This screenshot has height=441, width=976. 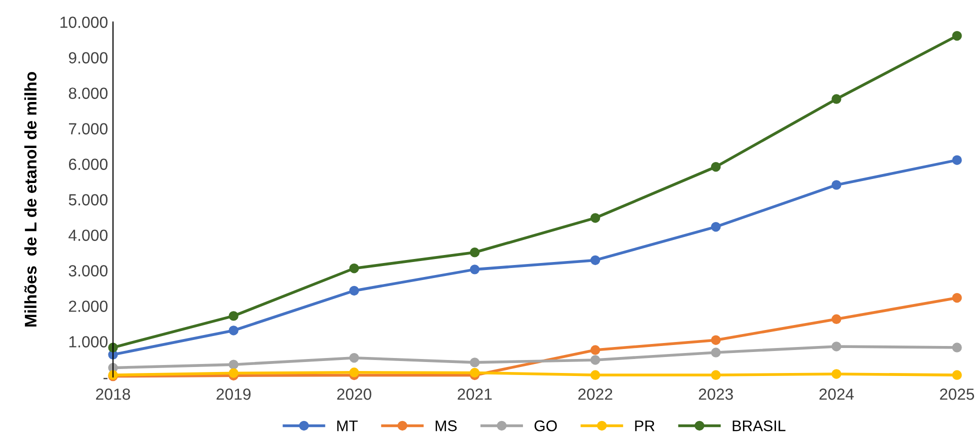 I want to click on x-tick-label: 2024, so click(x=836, y=394).